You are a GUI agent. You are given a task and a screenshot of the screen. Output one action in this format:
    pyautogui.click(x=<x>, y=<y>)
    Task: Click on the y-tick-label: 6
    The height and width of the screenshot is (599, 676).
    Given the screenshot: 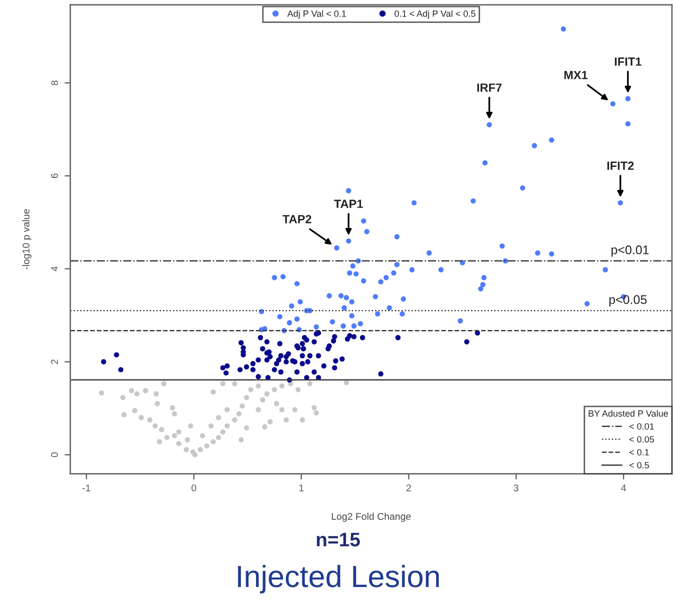 What is the action you would take?
    pyautogui.click(x=54, y=176)
    